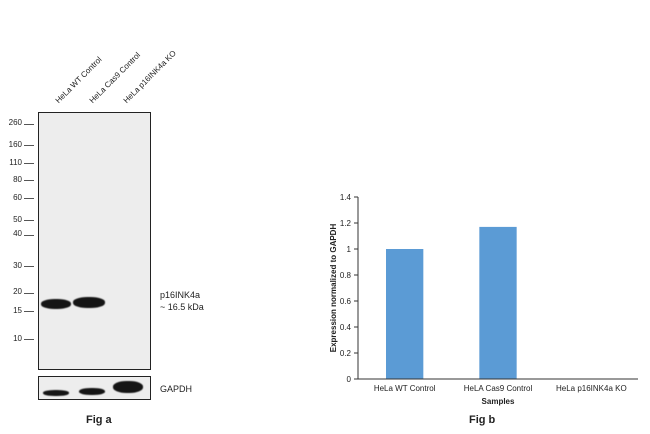 This screenshot has height=434, width=650. What do you see at coordinates (346, 353) in the screenshot?
I see `y-tick-label: 0.2` at bounding box center [346, 353].